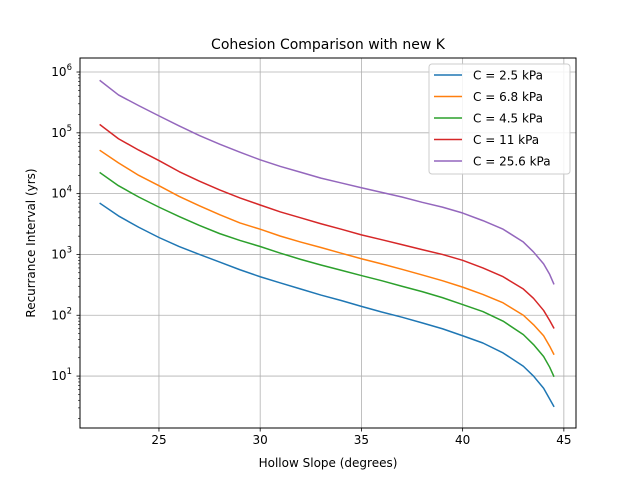 The image size is (640, 480). I want to click on legend-label: C = 11 kPa, so click(506, 140).